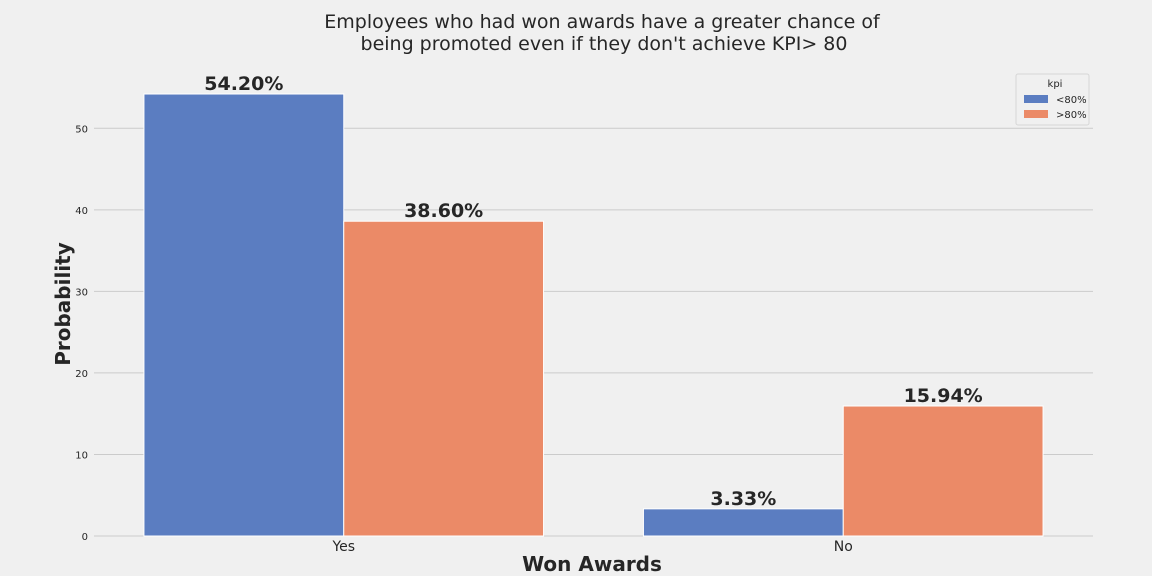 This screenshot has width=1152, height=576. Describe the element at coordinates (63, 304) in the screenshot. I see `y-axis-label: Probability` at that location.